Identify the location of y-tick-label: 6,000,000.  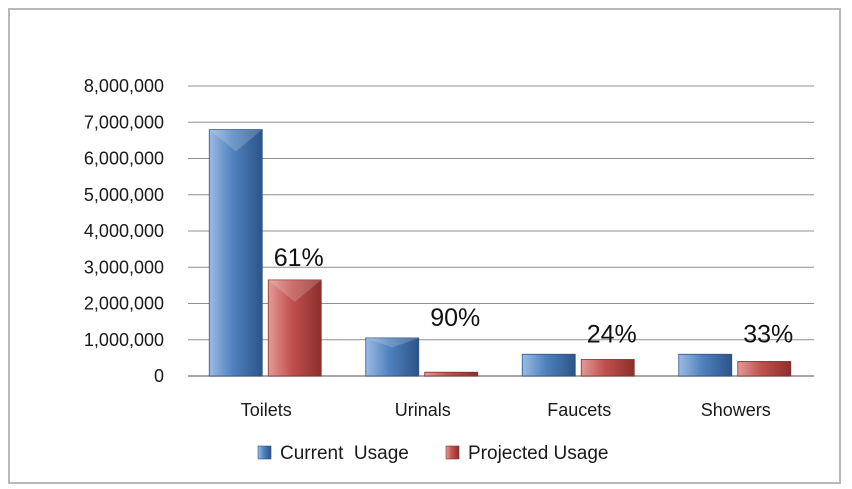
(124, 159).